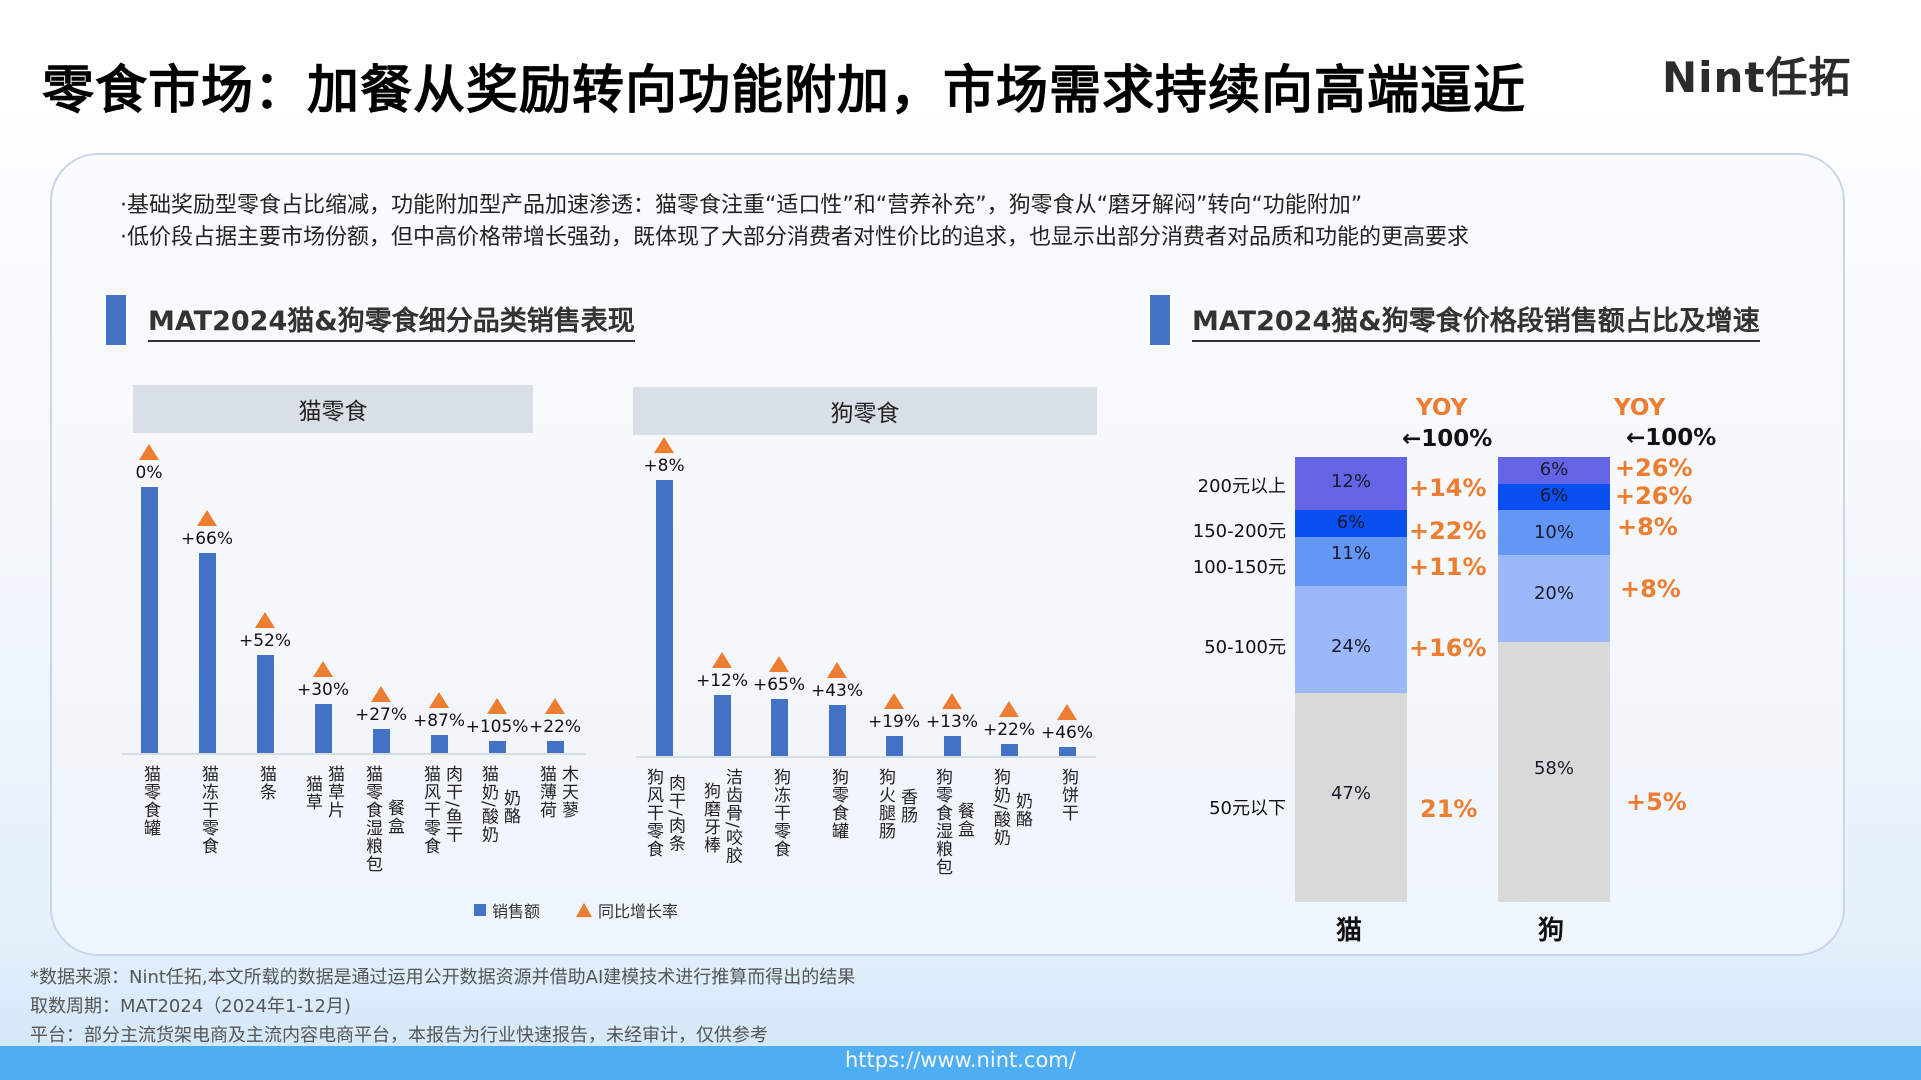 This screenshot has height=1080, width=1921. Describe the element at coordinates (497, 727) in the screenshot. I see `cat-yoy-label: +105%` at that location.